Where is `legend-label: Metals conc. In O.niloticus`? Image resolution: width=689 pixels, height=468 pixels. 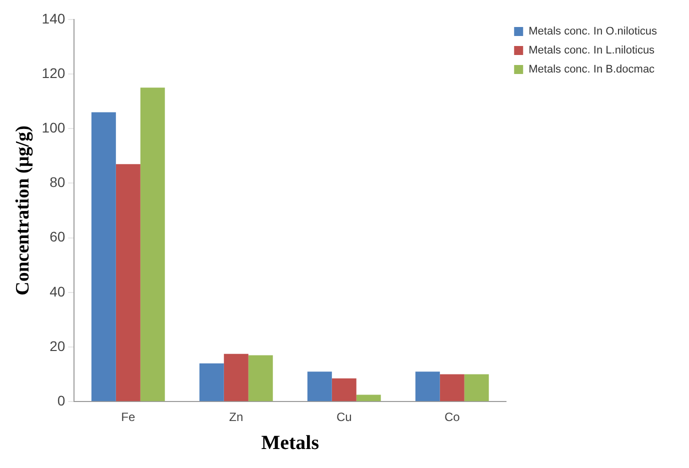 legend-label: Metals conc. In O.niloticus is located at coordinates (593, 32).